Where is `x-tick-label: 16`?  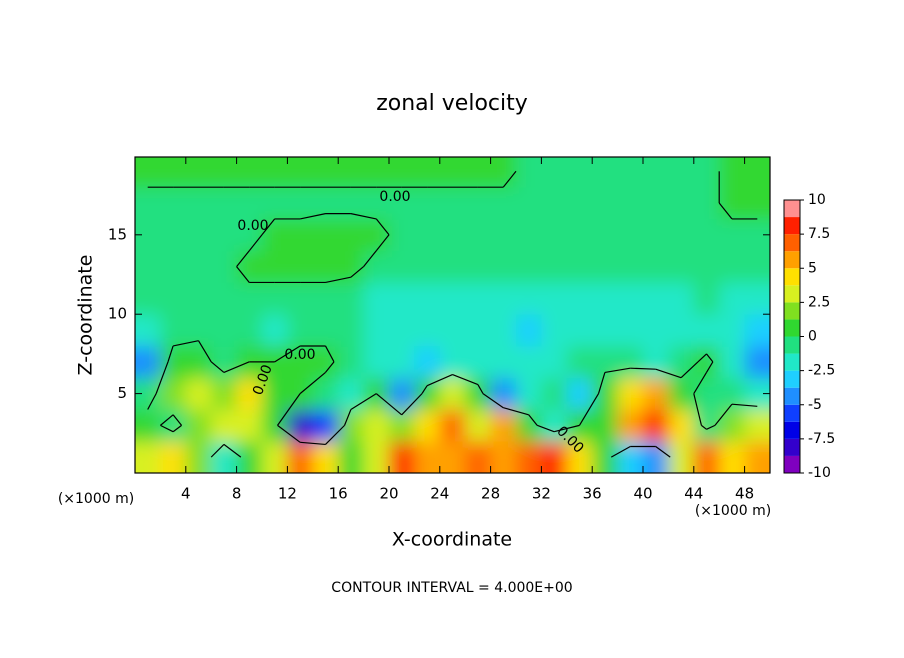 x-tick-label: 16 is located at coordinates (338, 494).